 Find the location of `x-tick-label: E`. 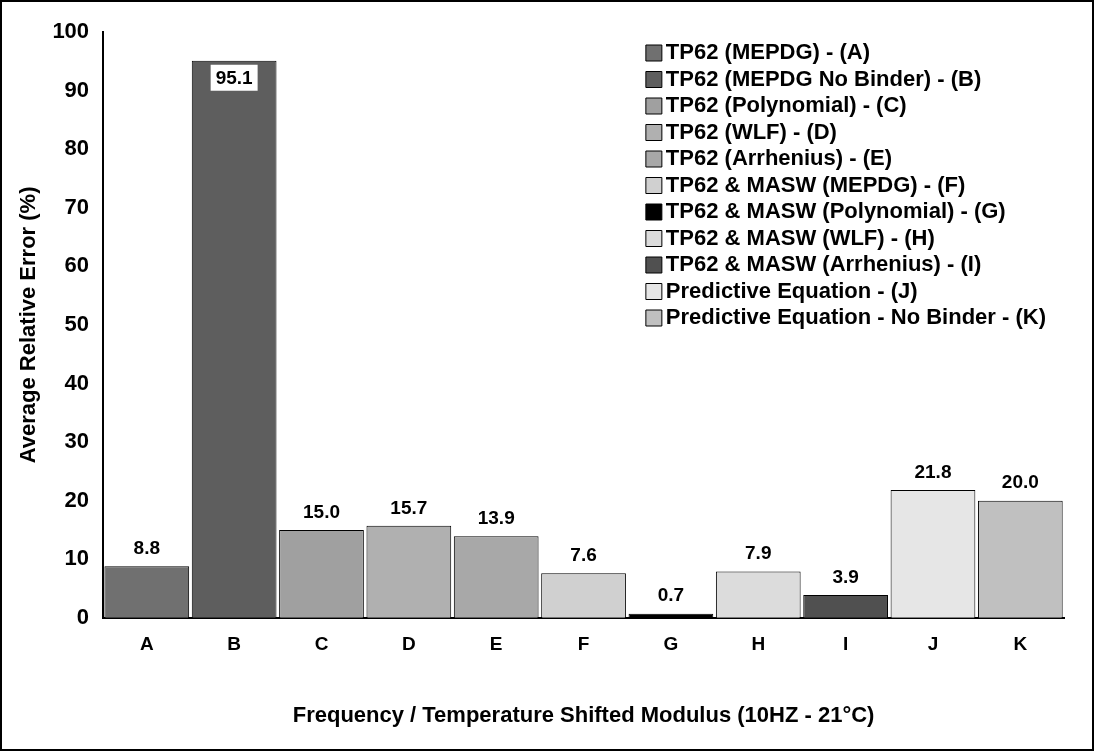

x-tick-label: E is located at coordinates (496, 644).